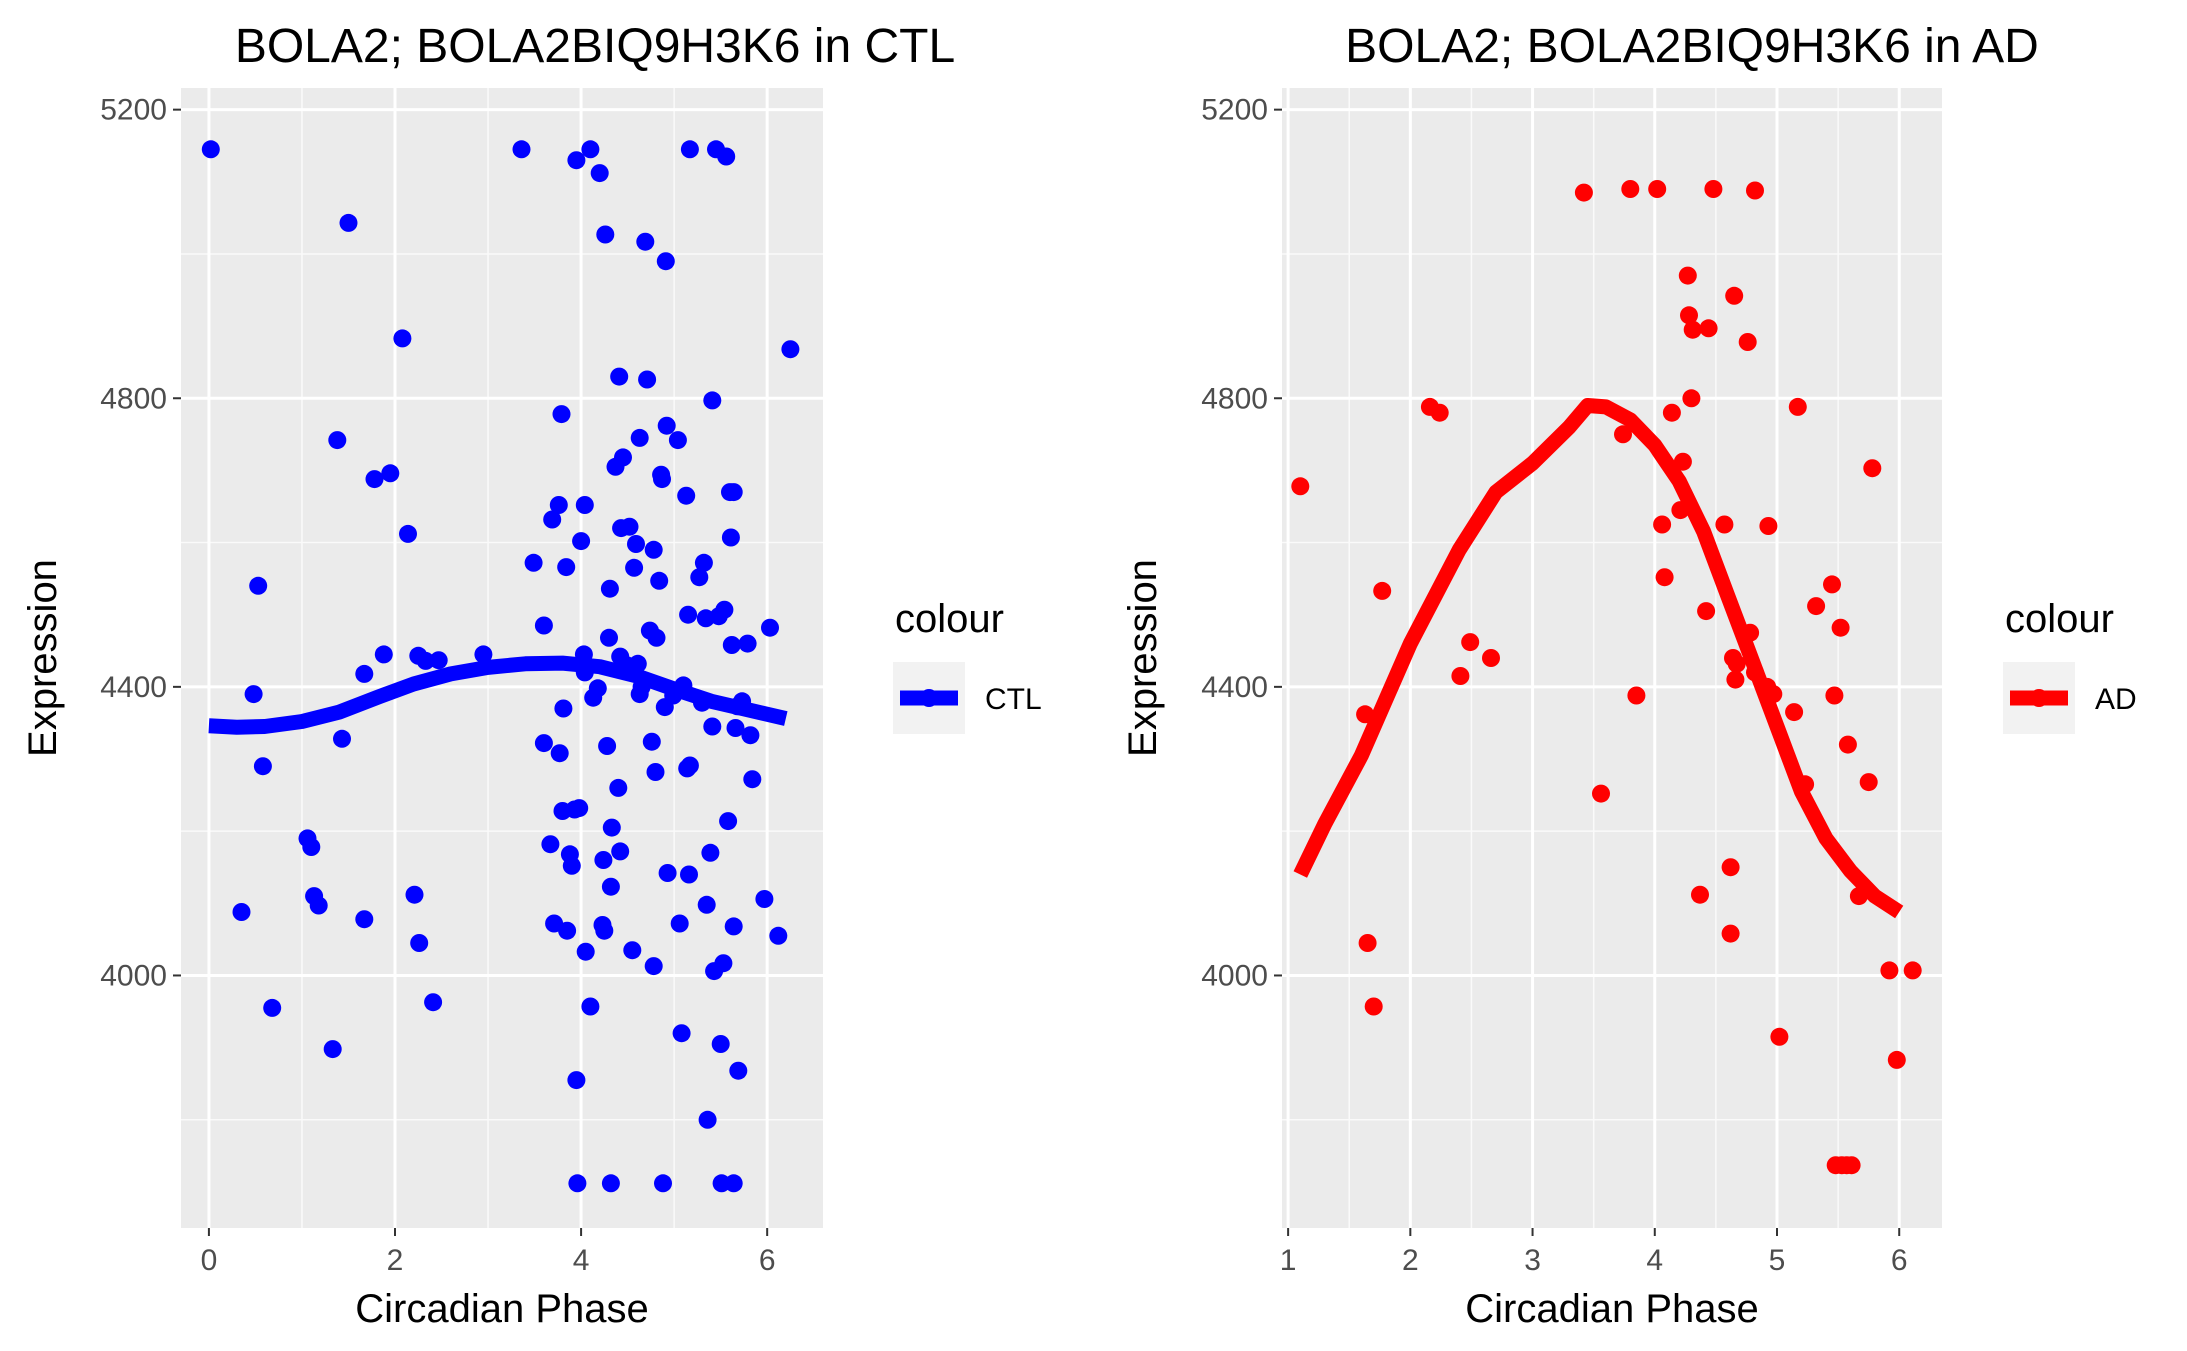 Image resolution: width=2187 pixels, height=1351 pixels. I want to click on legend-ad: colour AD, so click(2070, 665).